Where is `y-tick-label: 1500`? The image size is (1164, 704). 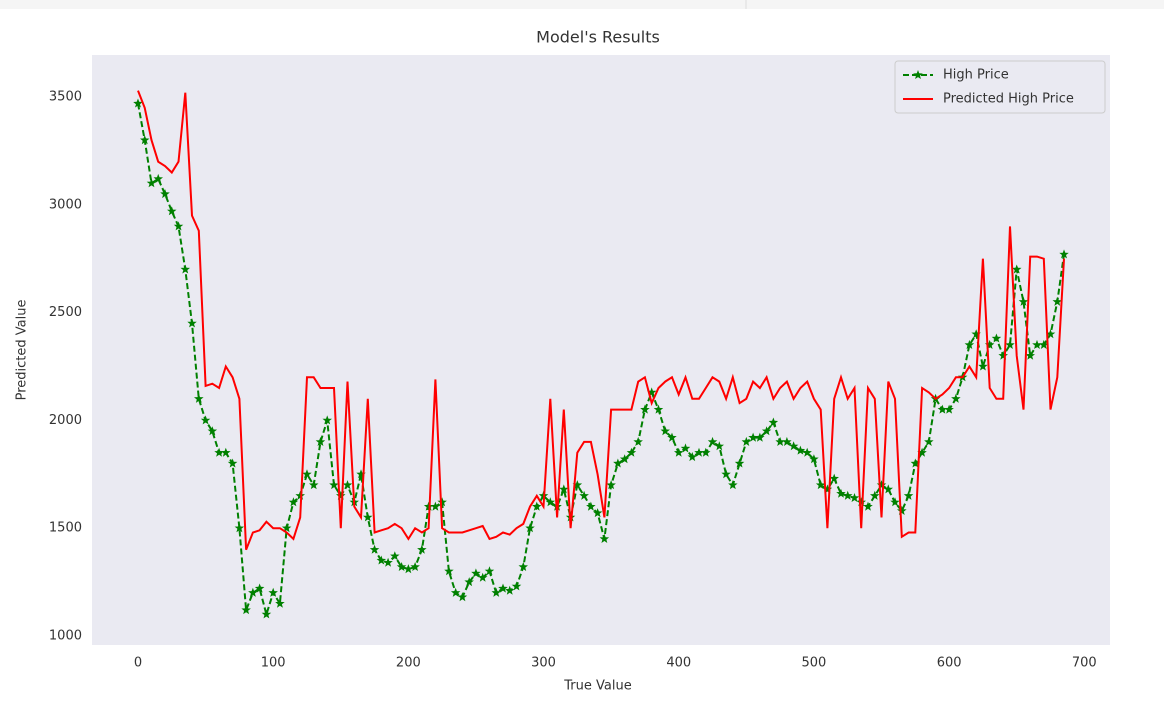 y-tick-label: 1500 is located at coordinates (65, 528).